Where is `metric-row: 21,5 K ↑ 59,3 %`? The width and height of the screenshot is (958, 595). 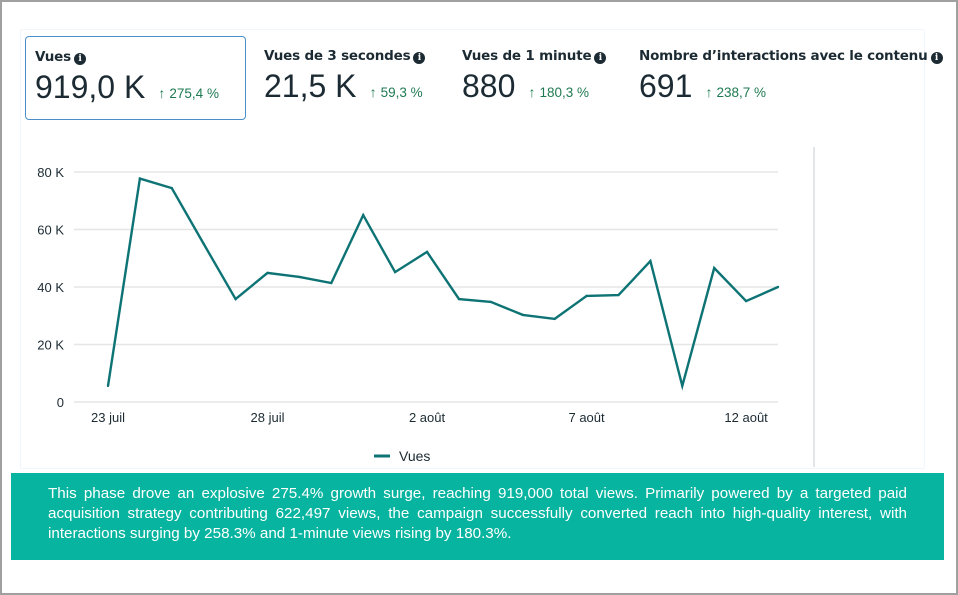 metric-row: 21,5 K ↑ 59,3 % is located at coordinates (355, 86).